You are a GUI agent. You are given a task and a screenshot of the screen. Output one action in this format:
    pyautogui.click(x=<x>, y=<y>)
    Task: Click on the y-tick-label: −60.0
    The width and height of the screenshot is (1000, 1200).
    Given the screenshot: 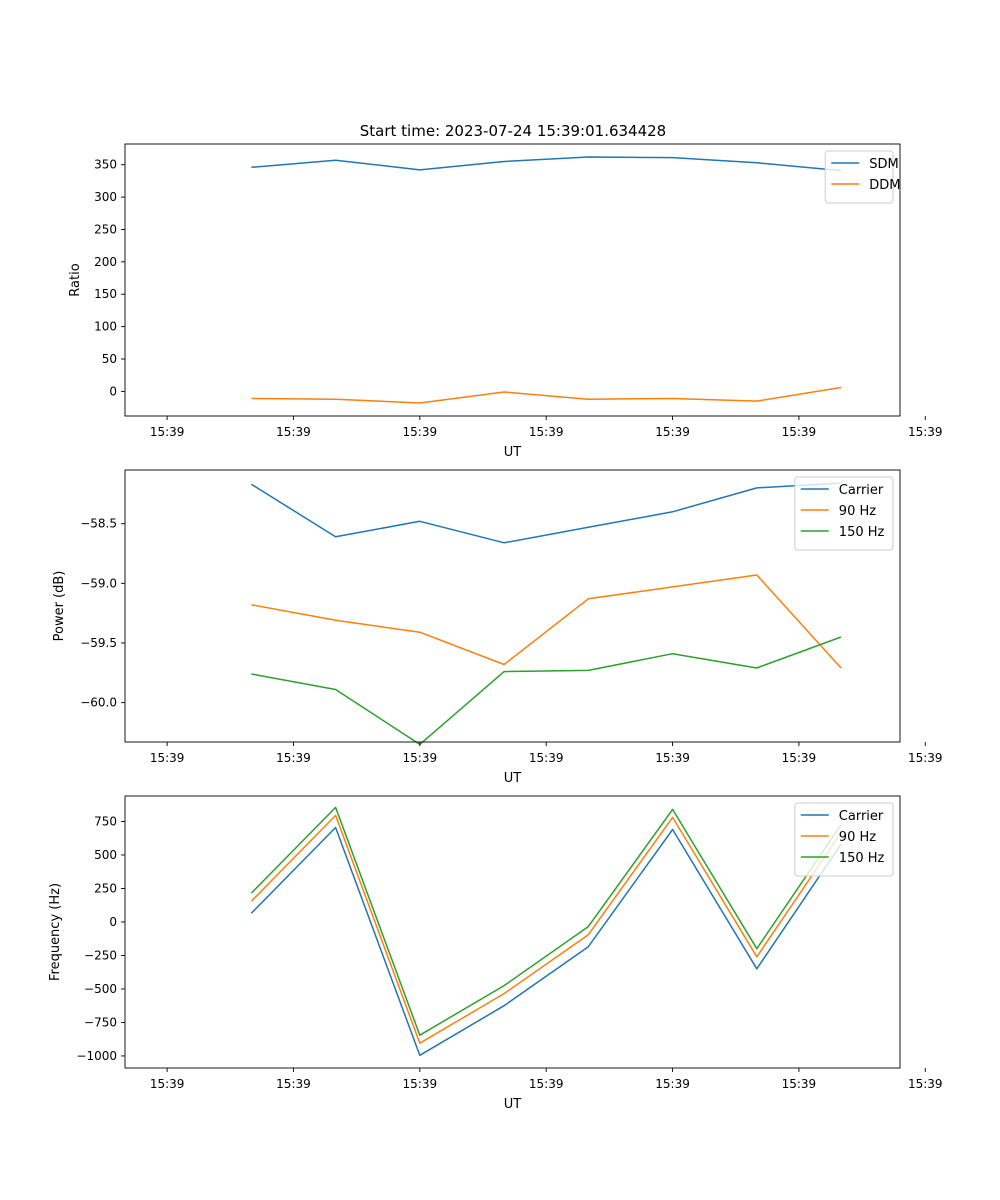 What is the action you would take?
    pyautogui.click(x=98, y=703)
    